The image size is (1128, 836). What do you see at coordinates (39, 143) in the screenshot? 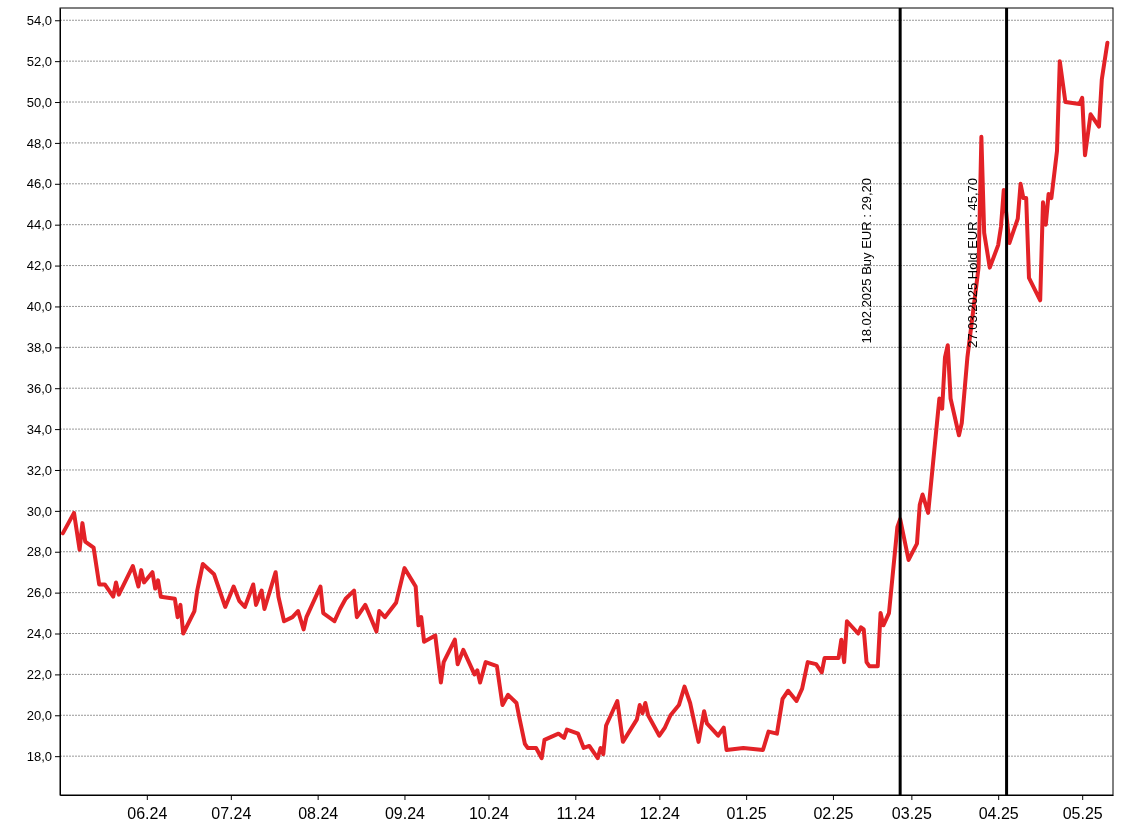
I see `y-tick-label: 48,0` at bounding box center [39, 143].